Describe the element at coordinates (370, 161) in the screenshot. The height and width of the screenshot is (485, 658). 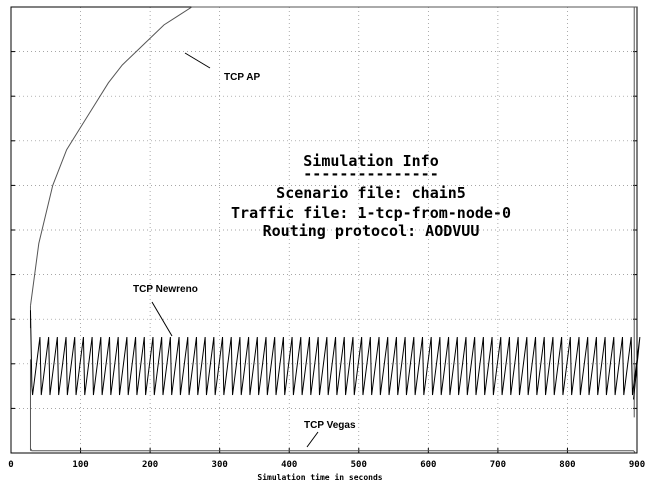
I see `info-title: Simulation Info` at that location.